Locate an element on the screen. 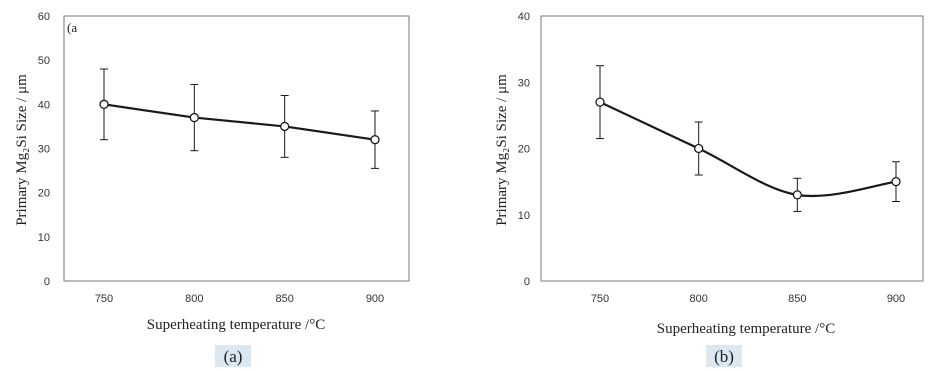  y-tick-labels-b: 0 10 20 30 40 is located at coordinates (524, 149).